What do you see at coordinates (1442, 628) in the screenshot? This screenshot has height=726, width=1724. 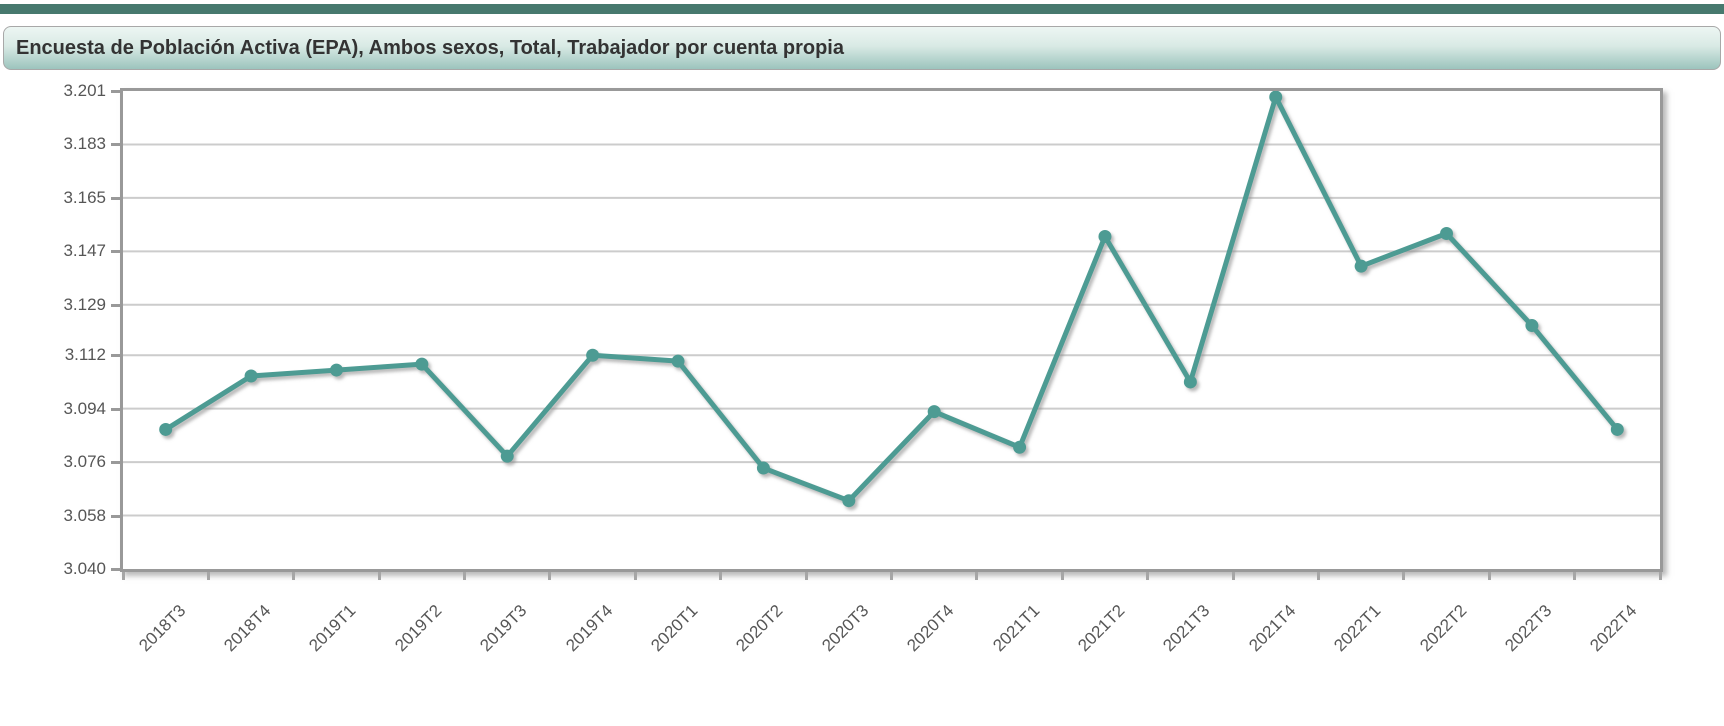 I see `x-tick-label: 2022T2` at bounding box center [1442, 628].